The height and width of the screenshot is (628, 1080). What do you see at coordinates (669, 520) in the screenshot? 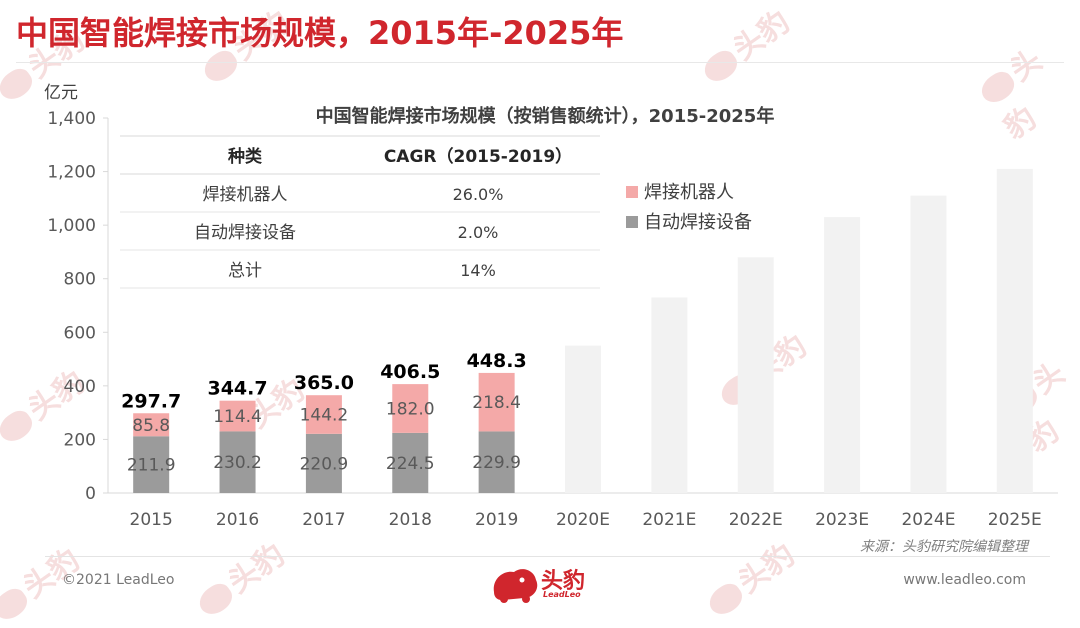
I see `x-tick-label: 2021E` at bounding box center [669, 520].